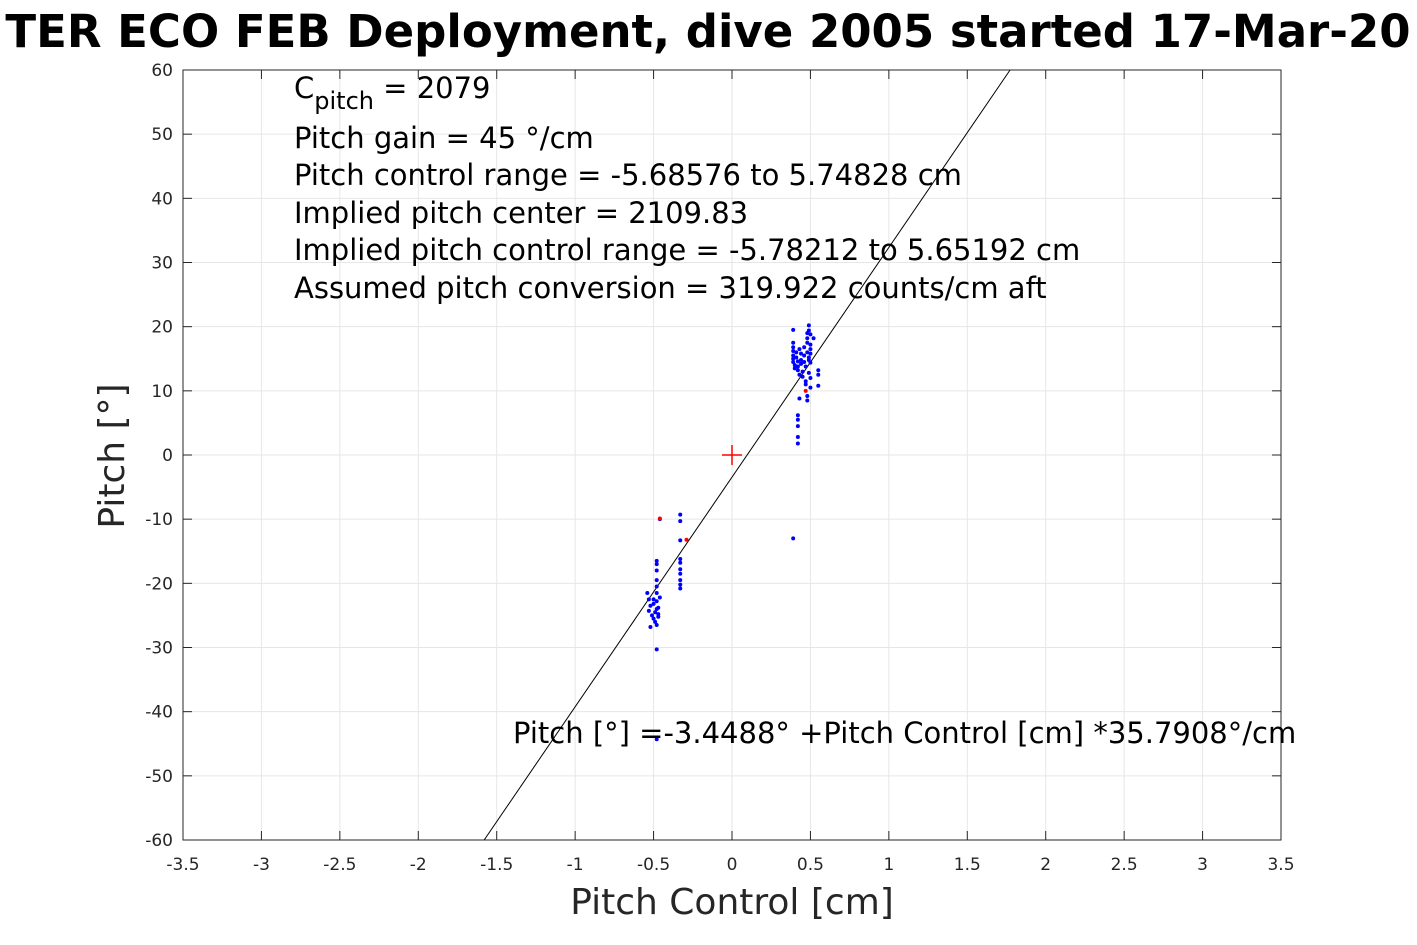  I want to click on y-tick-label: 10, so click(162, 392).